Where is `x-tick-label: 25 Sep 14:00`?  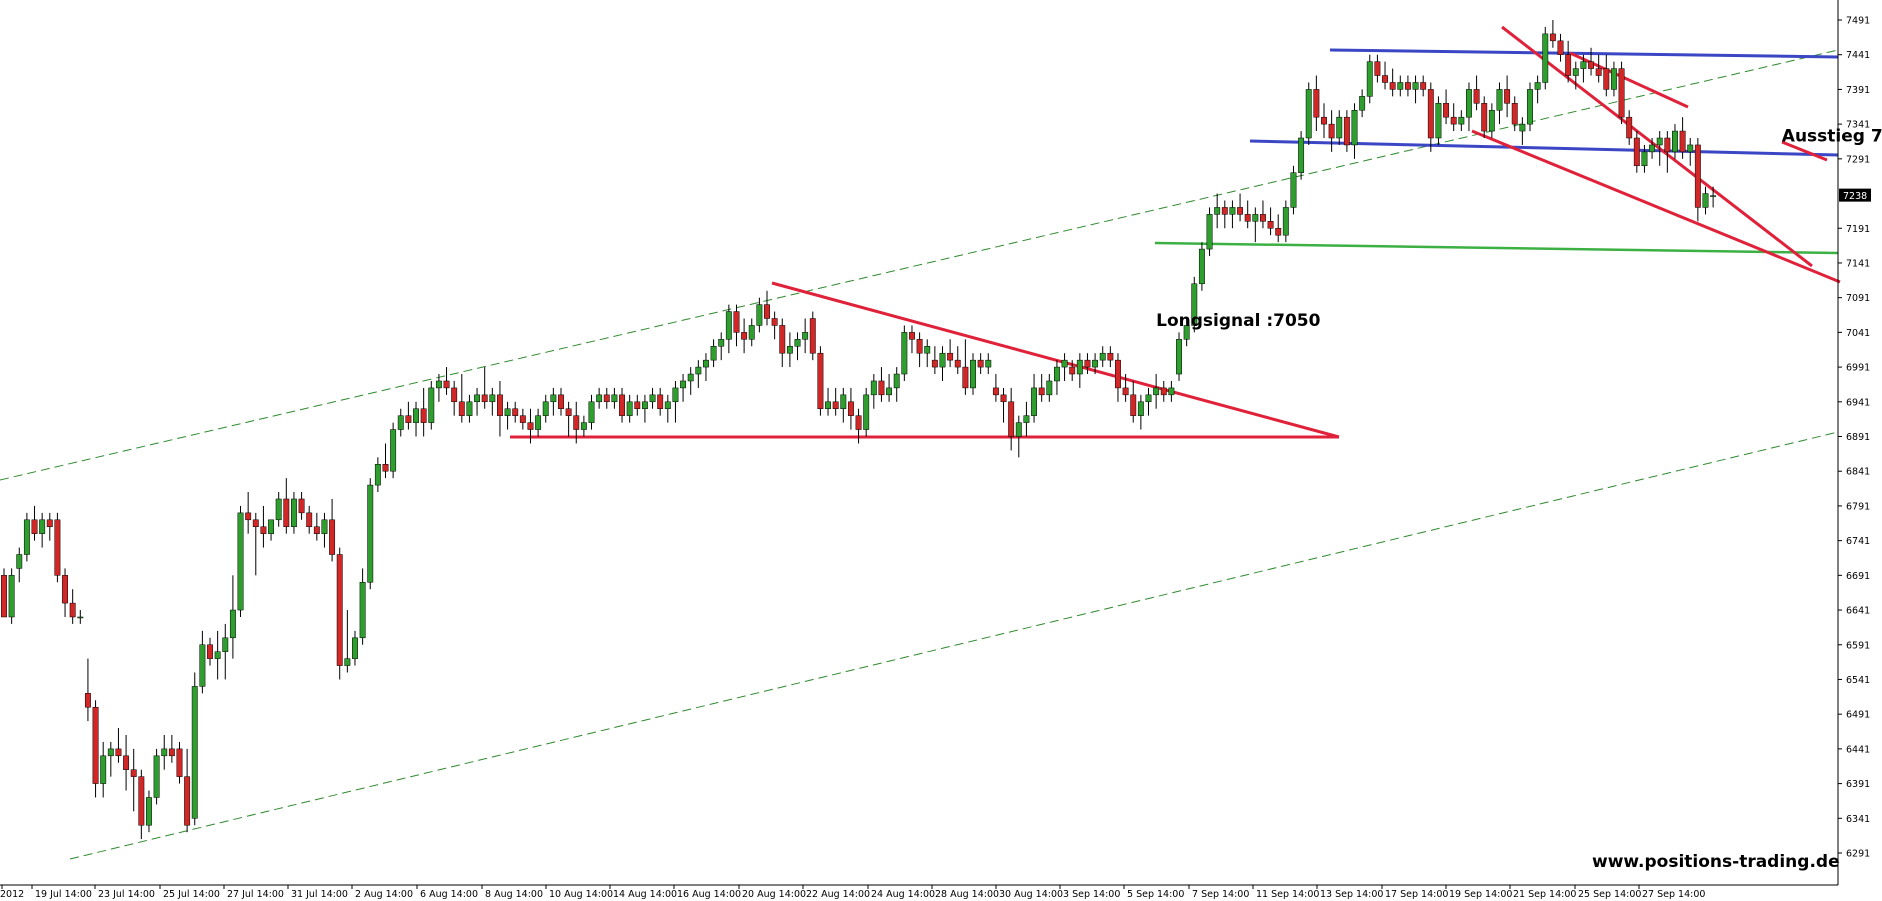
x-tick-label: 25 Sep 14:00 is located at coordinates (1609, 894).